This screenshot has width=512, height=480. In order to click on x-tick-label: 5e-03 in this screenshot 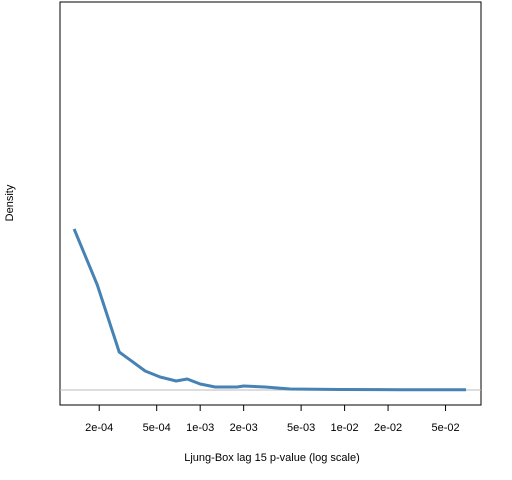, I will do `click(301, 428)`.